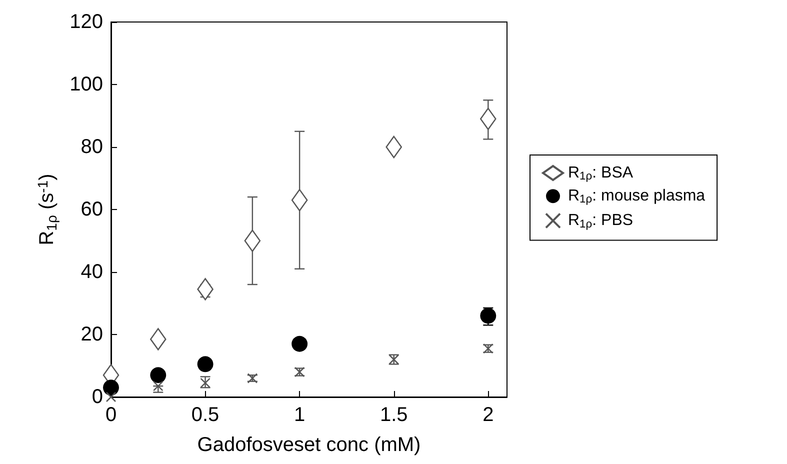 This screenshot has height=464, width=787. What do you see at coordinates (205, 415) in the screenshot?
I see `x-tick-label: 0.5` at bounding box center [205, 415].